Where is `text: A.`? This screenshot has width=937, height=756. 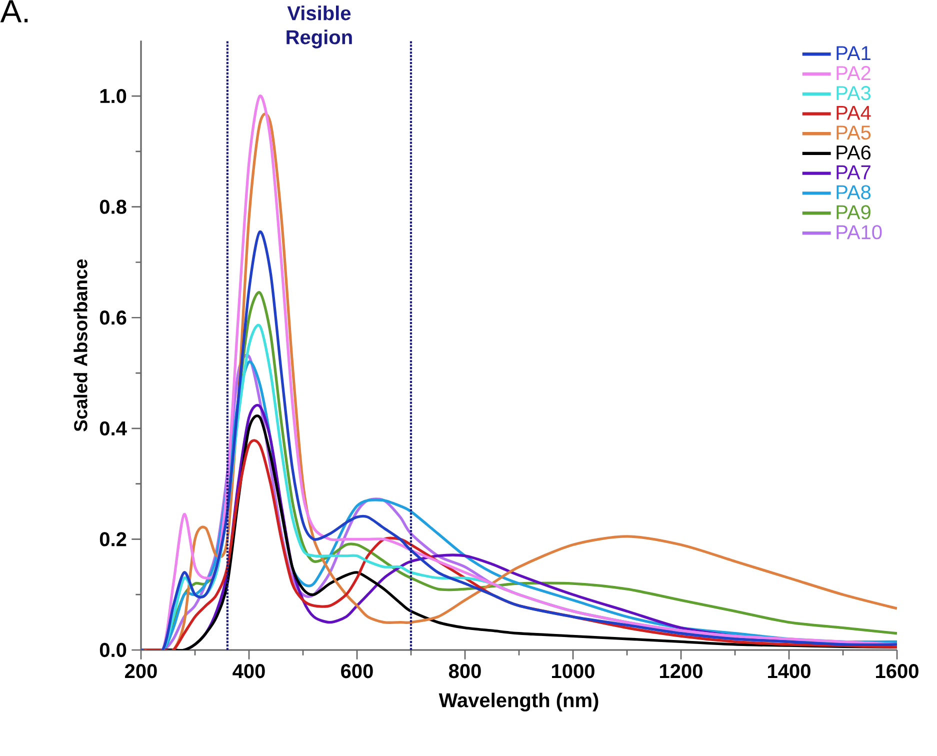
text: A. is located at coordinates (14, 11).